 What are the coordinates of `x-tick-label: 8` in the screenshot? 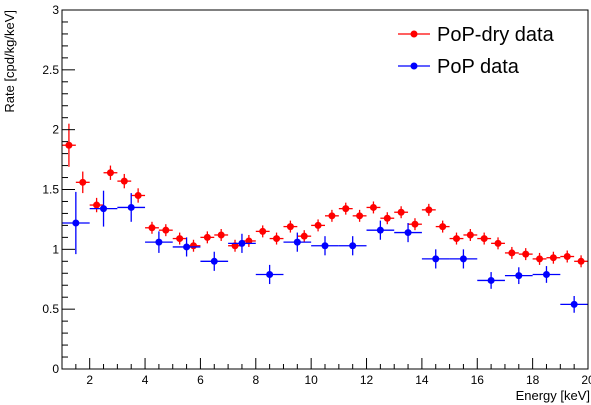 It's located at (255, 380).